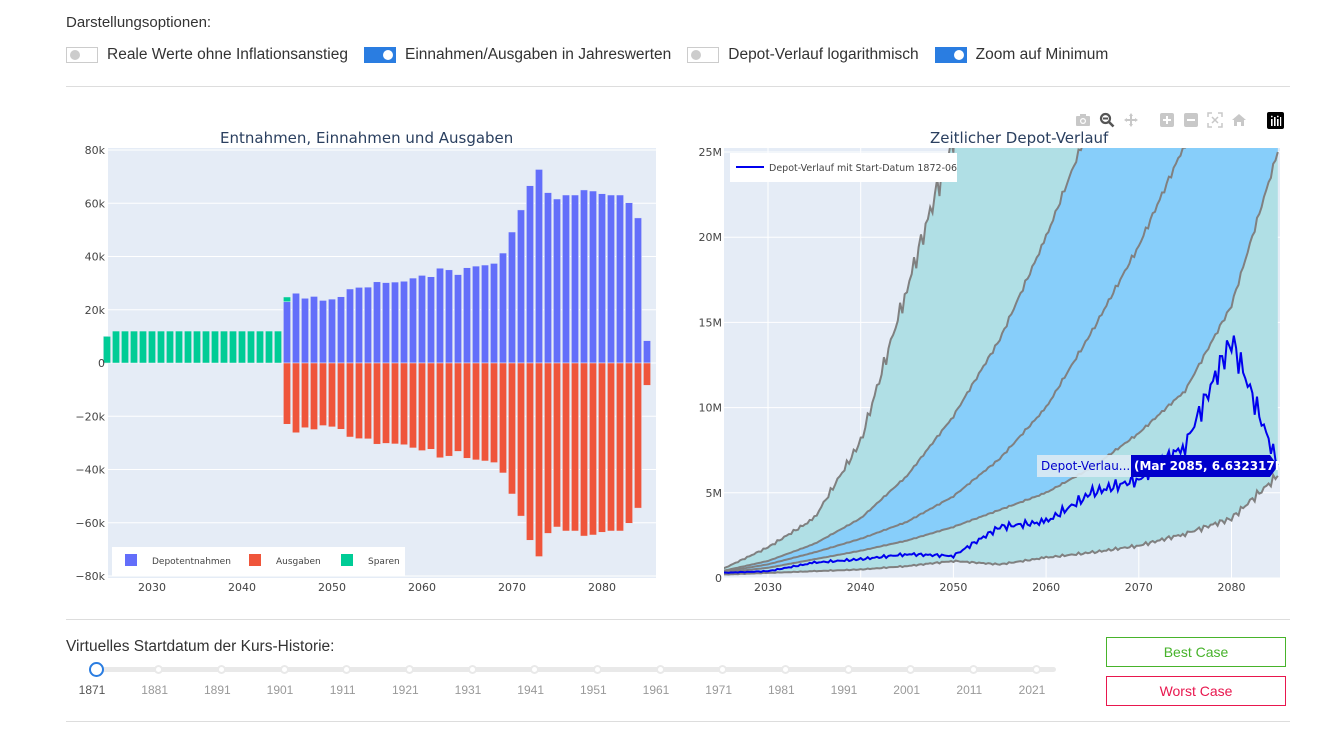  I want to click on toggle-yearly-values: Einnahmen/Ausgaben in Jahreswerten, so click(517, 55).